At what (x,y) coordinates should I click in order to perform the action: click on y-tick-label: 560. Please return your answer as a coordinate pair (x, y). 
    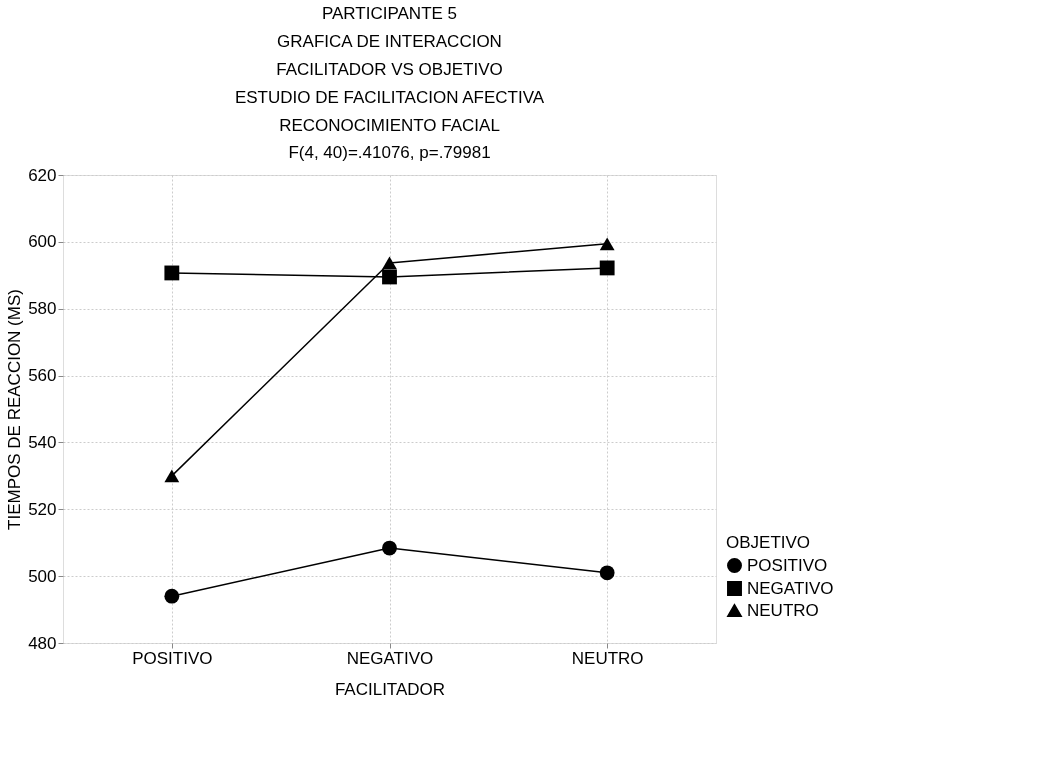
    Looking at the image, I should click on (42, 376).